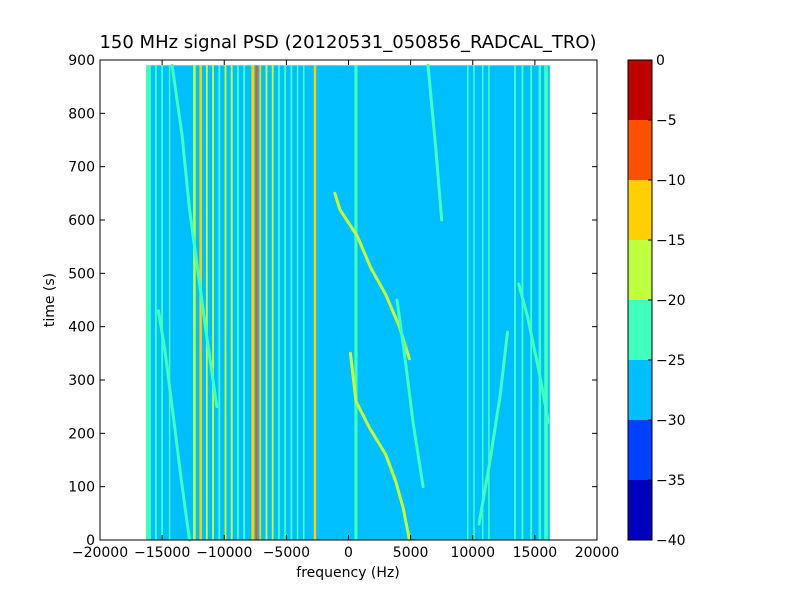 Image resolution: width=800 pixels, height=600 pixels. What do you see at coordinates (81, 114) in the screenshot?
I see `y-tick-label: 800` at bounding box center [81, 114].